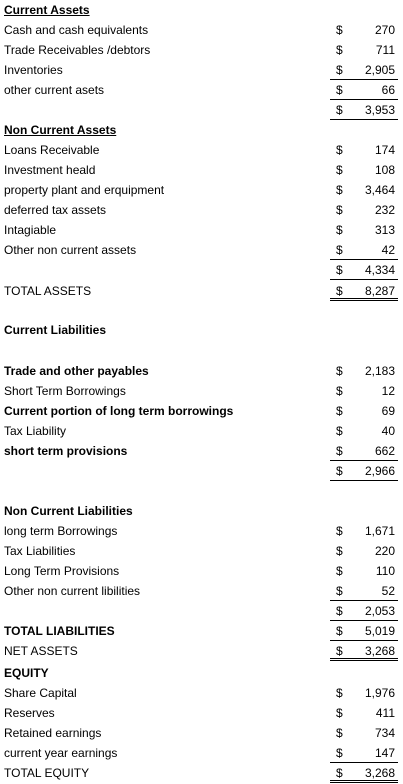 This screenshot has width=403, height=784. I want to click on line-item-label: Share Capital, so click(40, 693).